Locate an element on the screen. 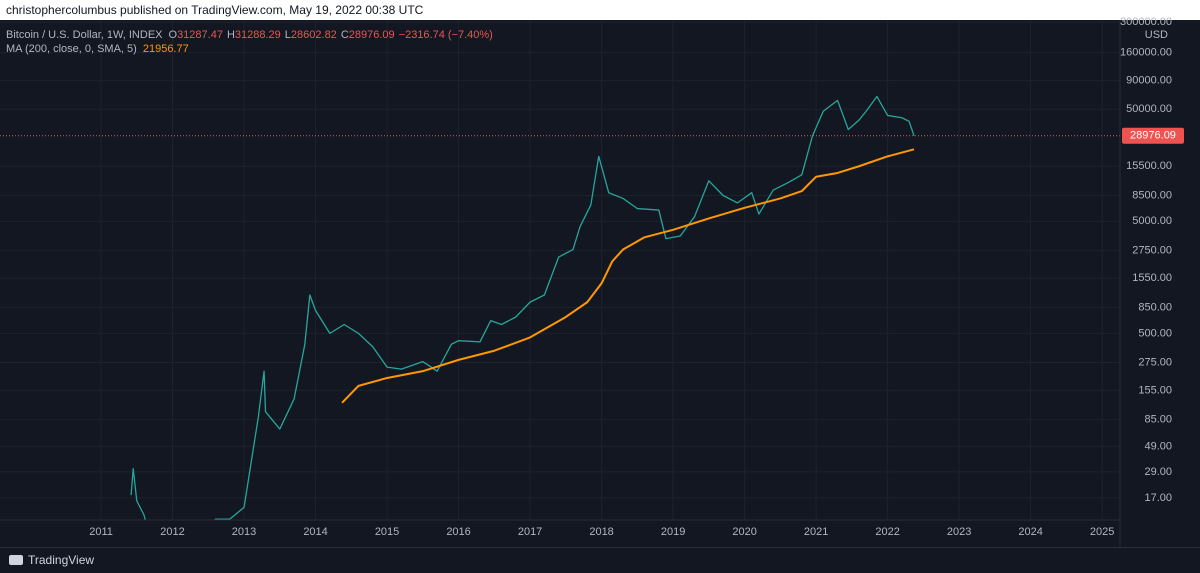 This screenshot has height=573, width=1200. x-tick-label: 2011 is located at coordinates (101, 532).